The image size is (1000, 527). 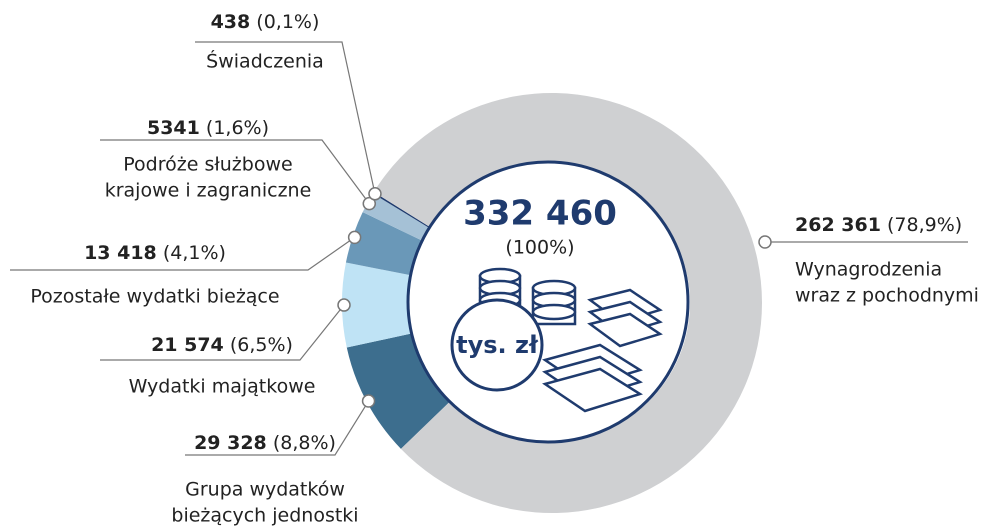 I want to click on category-label: Podróże służbowe, so click(x=207, y=165).